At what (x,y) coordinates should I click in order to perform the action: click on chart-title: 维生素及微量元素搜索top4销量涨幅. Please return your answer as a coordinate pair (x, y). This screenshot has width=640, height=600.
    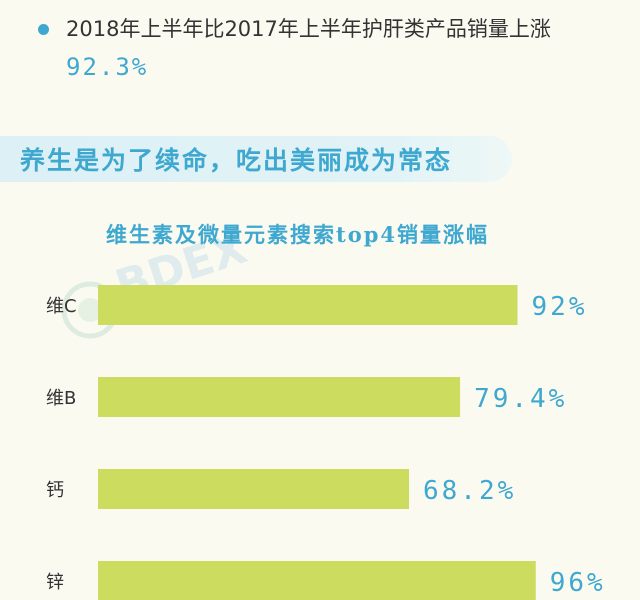
    Looking at the image, I should click on (298, 234).